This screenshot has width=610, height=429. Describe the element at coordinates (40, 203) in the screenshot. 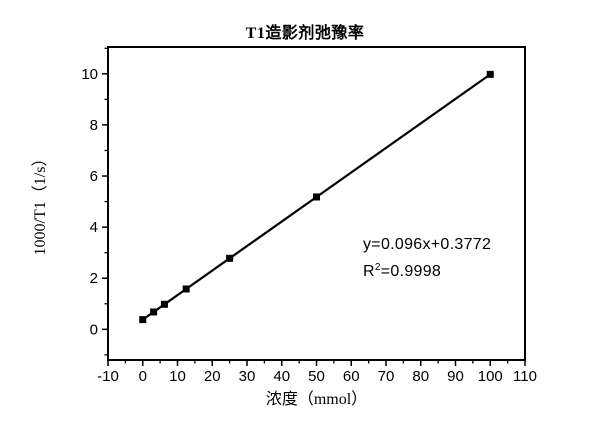

I see `y-axis-label: 1000/T1（1/s）` at that location.